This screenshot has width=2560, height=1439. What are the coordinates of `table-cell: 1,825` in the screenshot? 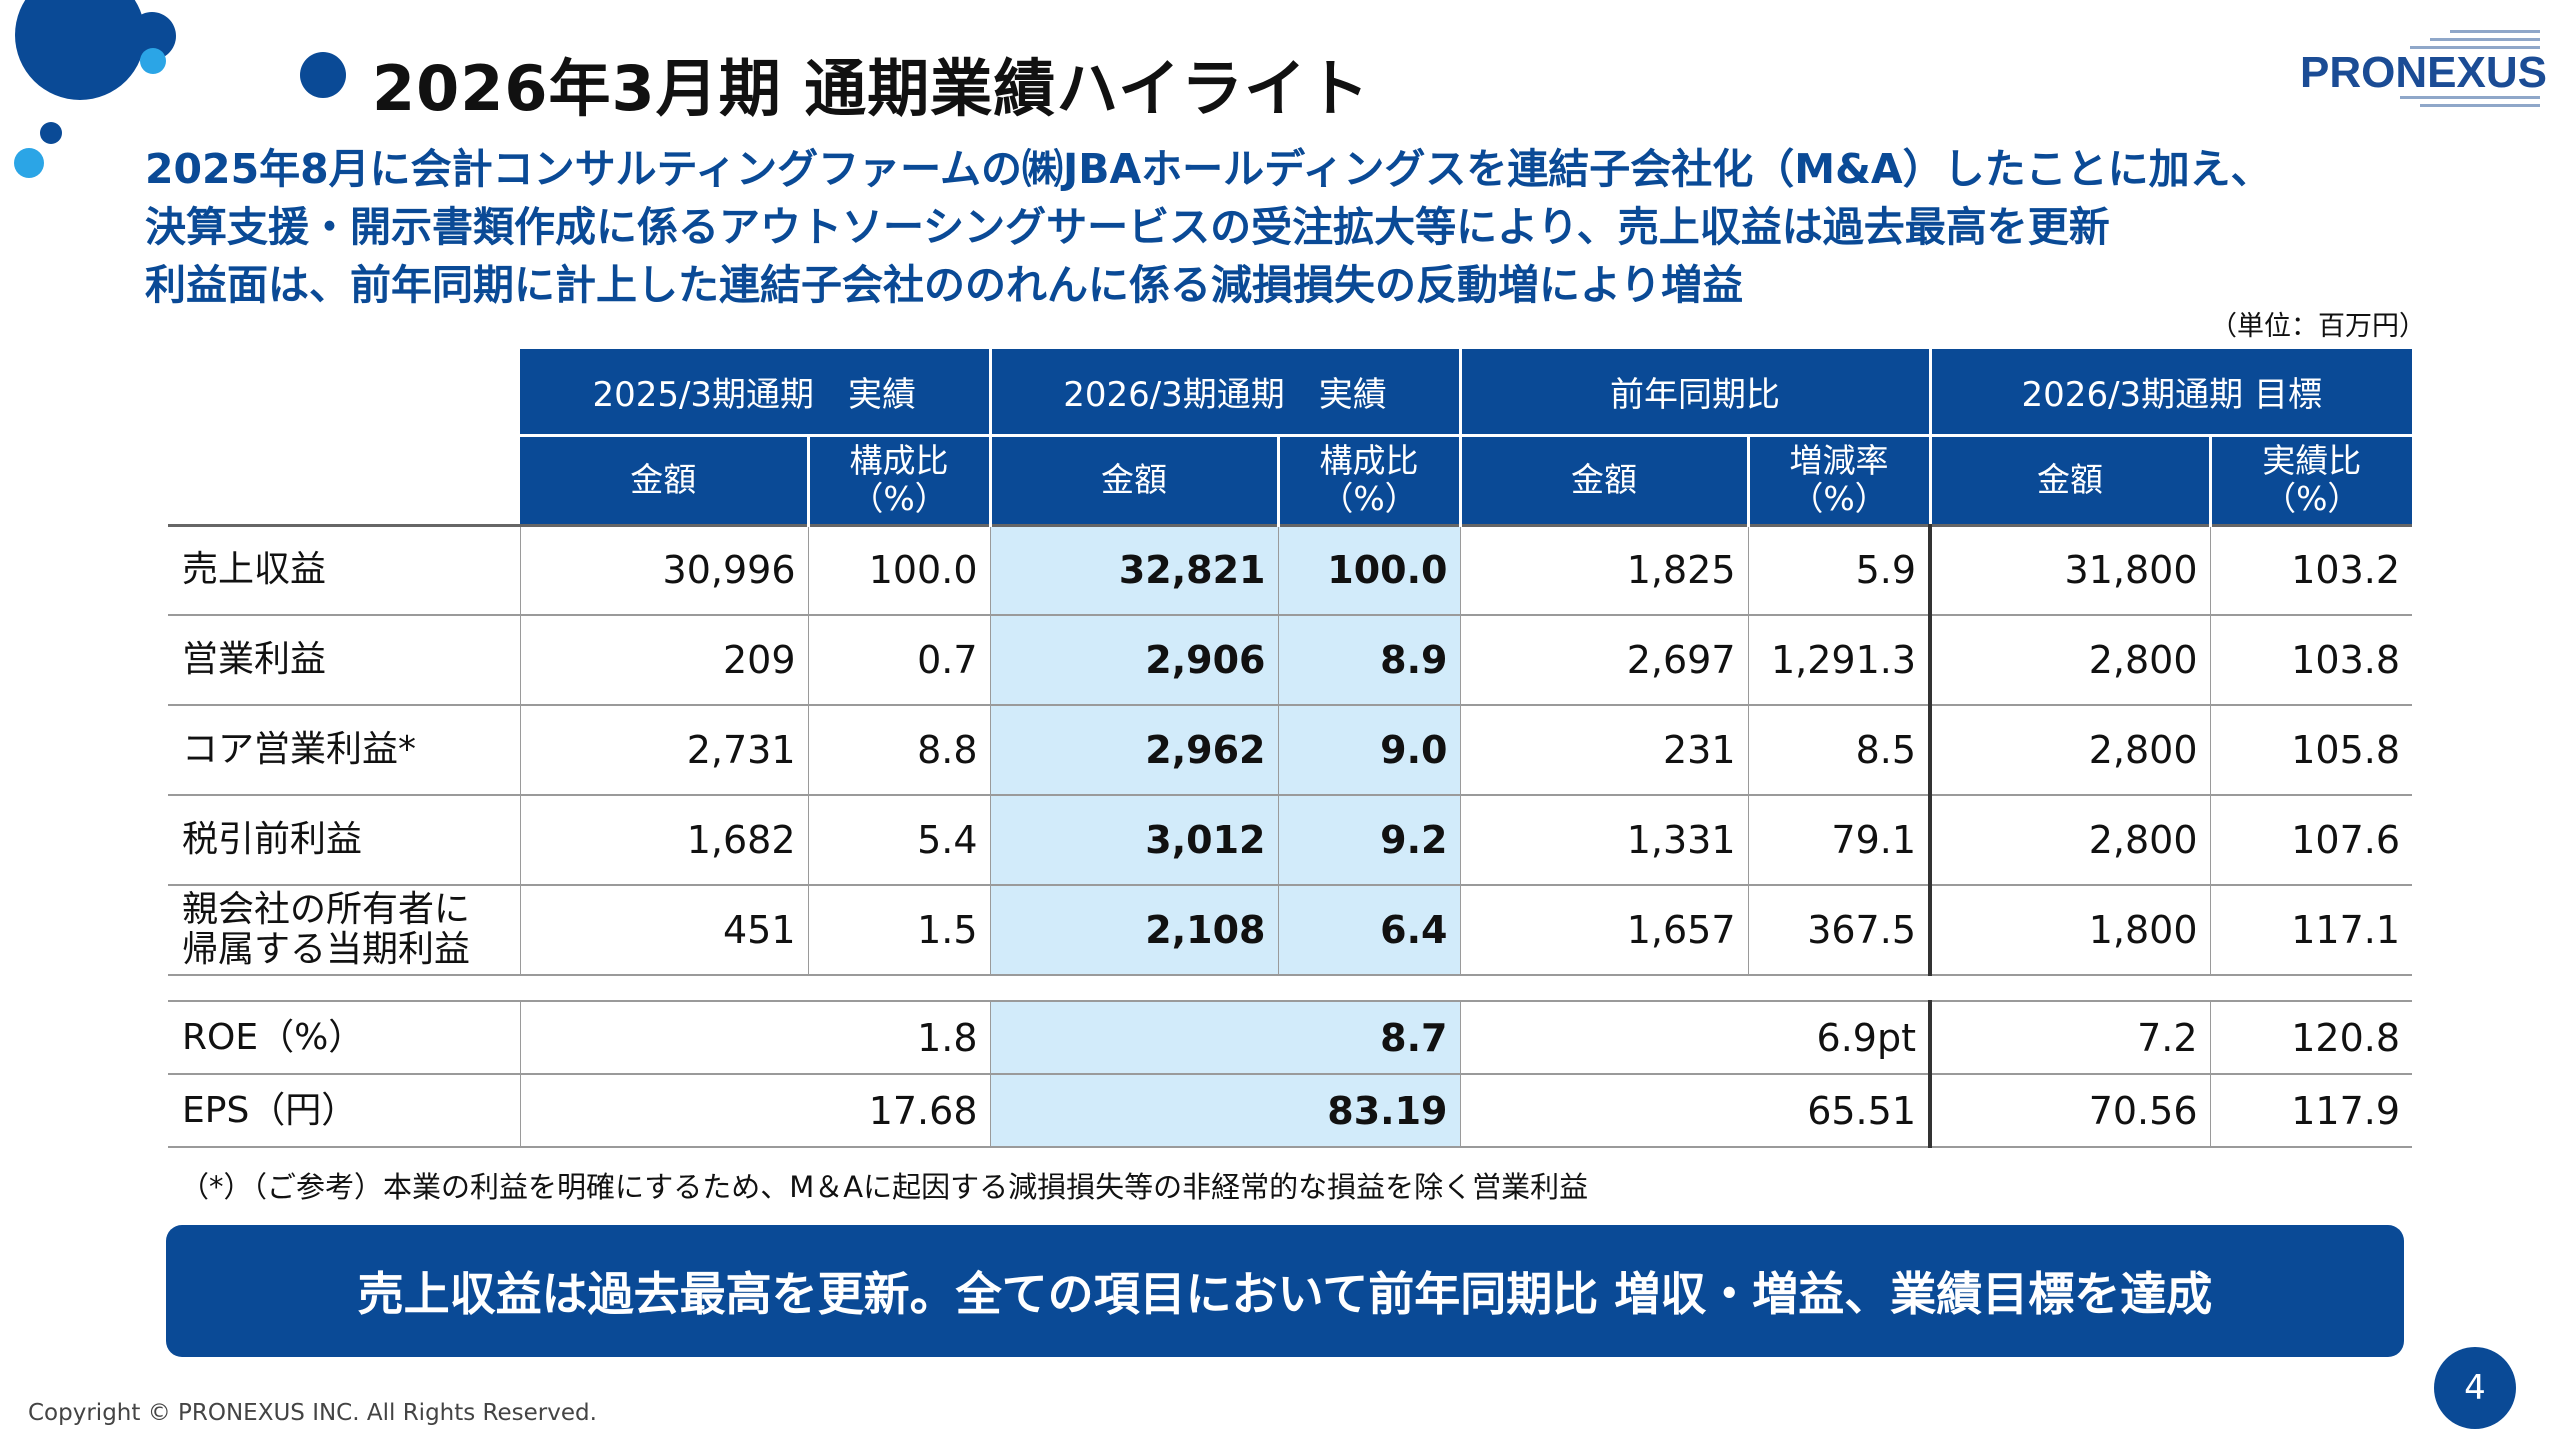 It's located at (1603, 569).